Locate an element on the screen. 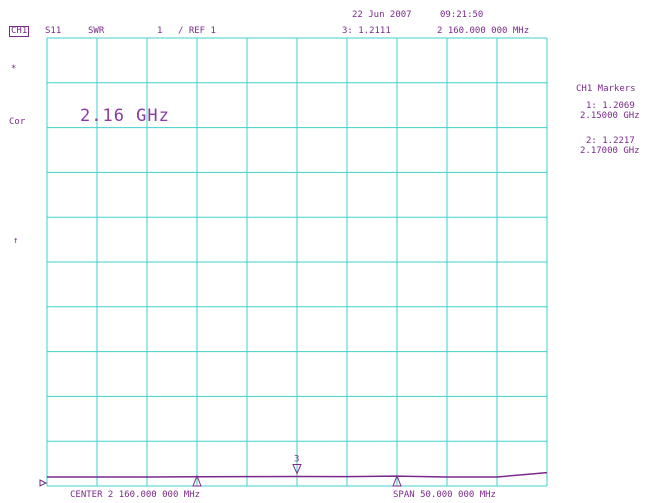  center-frequency-label: CENTER 2 160.000 000 MHz is located at coordinates (135, 495).